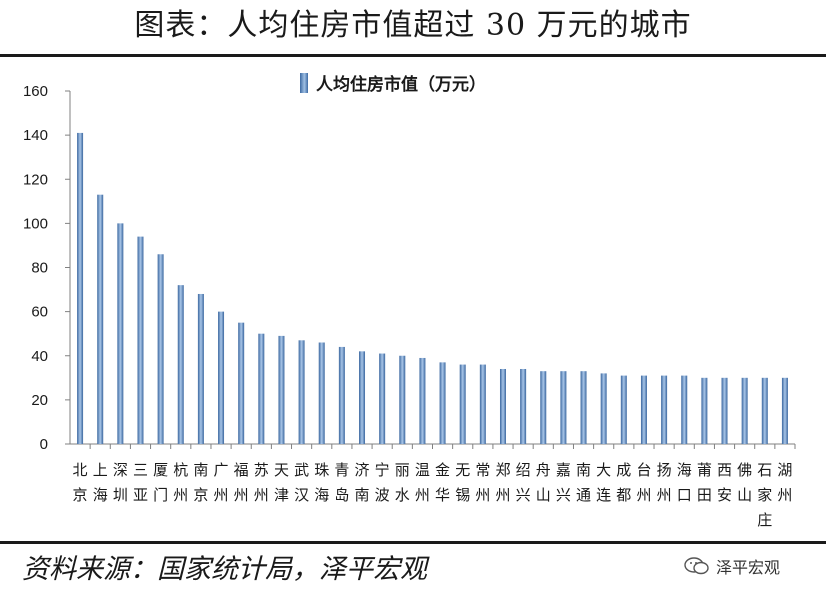 The image size is (826, 598). I want to click on x-tick-label: 锡, so click(462, 495).